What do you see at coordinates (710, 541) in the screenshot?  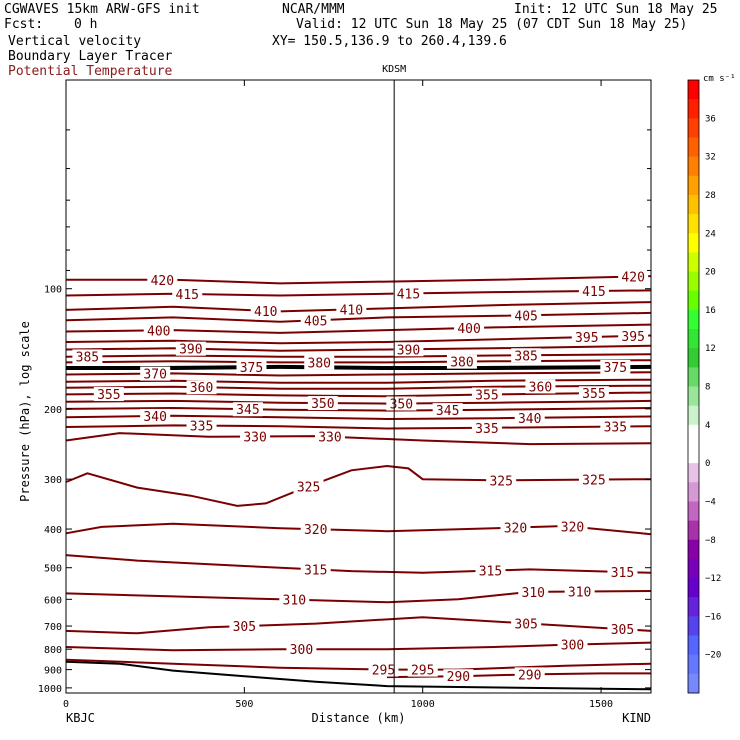 I see `colorbar-label-11: −8` at bounding box center [710, 541].